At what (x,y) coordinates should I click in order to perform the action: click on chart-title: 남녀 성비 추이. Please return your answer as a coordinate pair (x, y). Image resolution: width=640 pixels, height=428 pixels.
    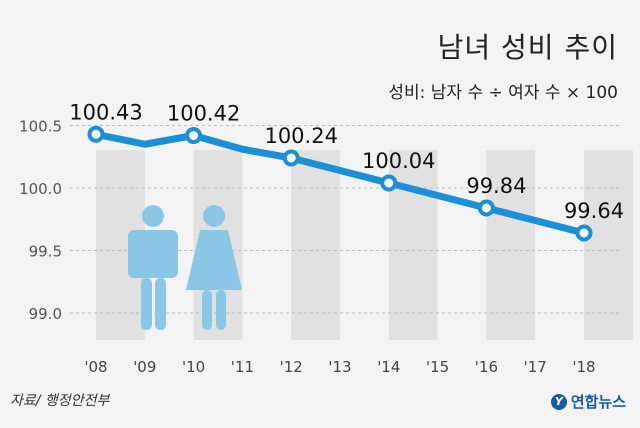
    Looking at the image, I should click on (527, 47).